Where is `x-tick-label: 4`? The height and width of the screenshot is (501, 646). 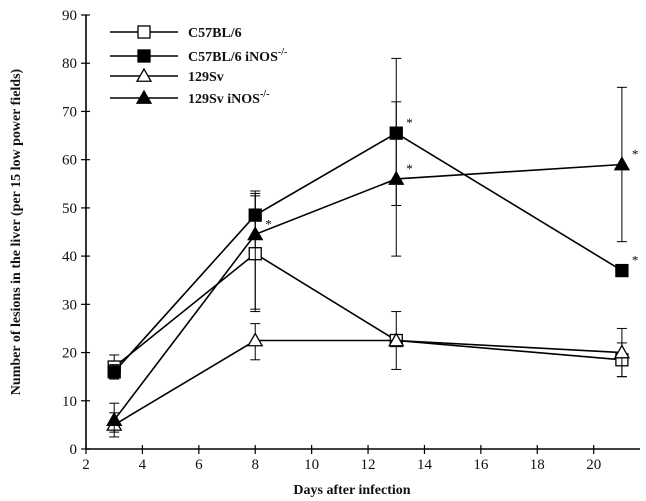
x-tick-label: 4 is located at coordinates (143, 465).